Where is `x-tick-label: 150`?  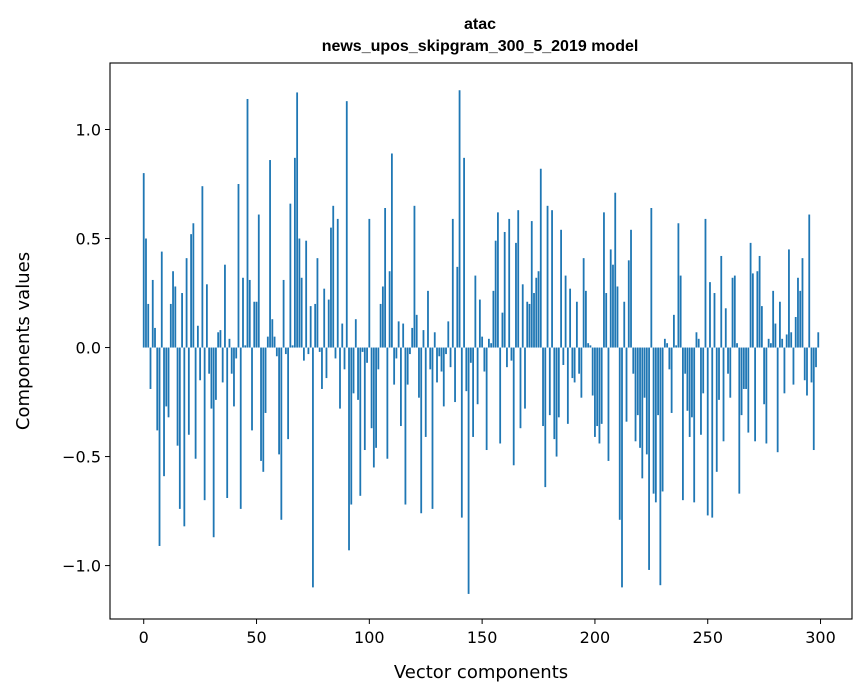
x-tick-label: 150 is located at coordinates (482, 637).